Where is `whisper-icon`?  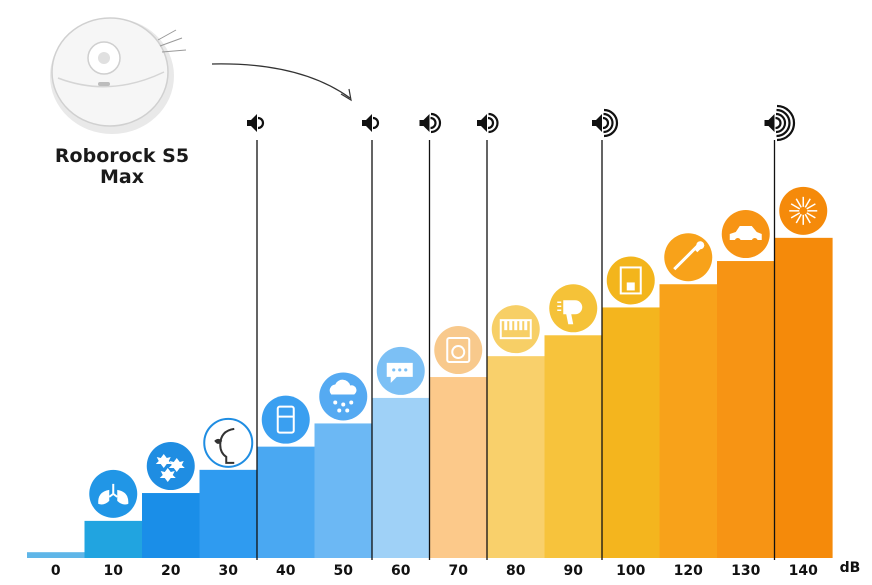
whisper-icon is located at coordinates (224, 445).